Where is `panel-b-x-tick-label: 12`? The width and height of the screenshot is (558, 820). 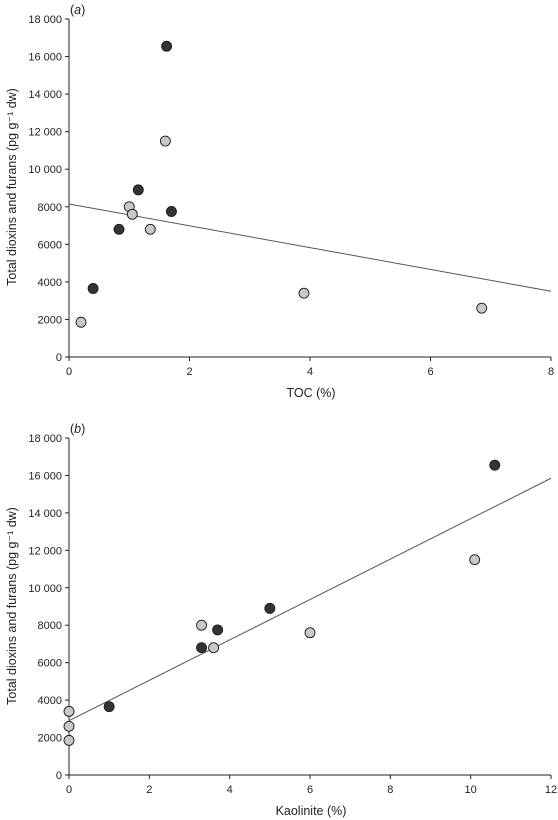
panel-b-x-tick-label: 12 is located at coordinates (551, 790).